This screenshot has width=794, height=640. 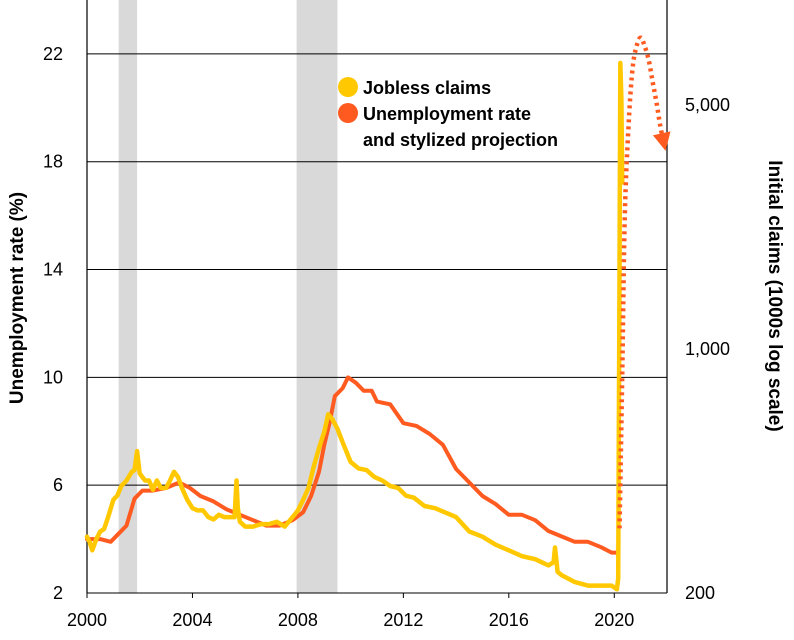 What do you see at coordinates (774, 295) in the screenshot?
I see `right-axis-label: Initial claims (1000s log scale)` at bounding box center [774, 295].